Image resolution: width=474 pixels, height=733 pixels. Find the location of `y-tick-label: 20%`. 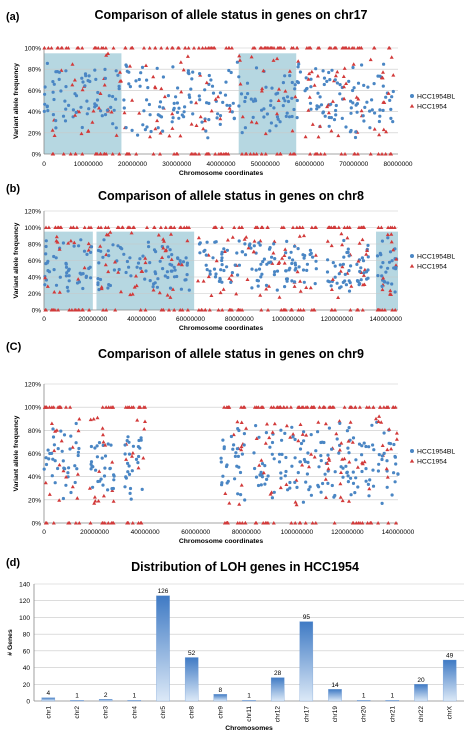

y-tick-label: 20% is located at coordinates (34, 500).